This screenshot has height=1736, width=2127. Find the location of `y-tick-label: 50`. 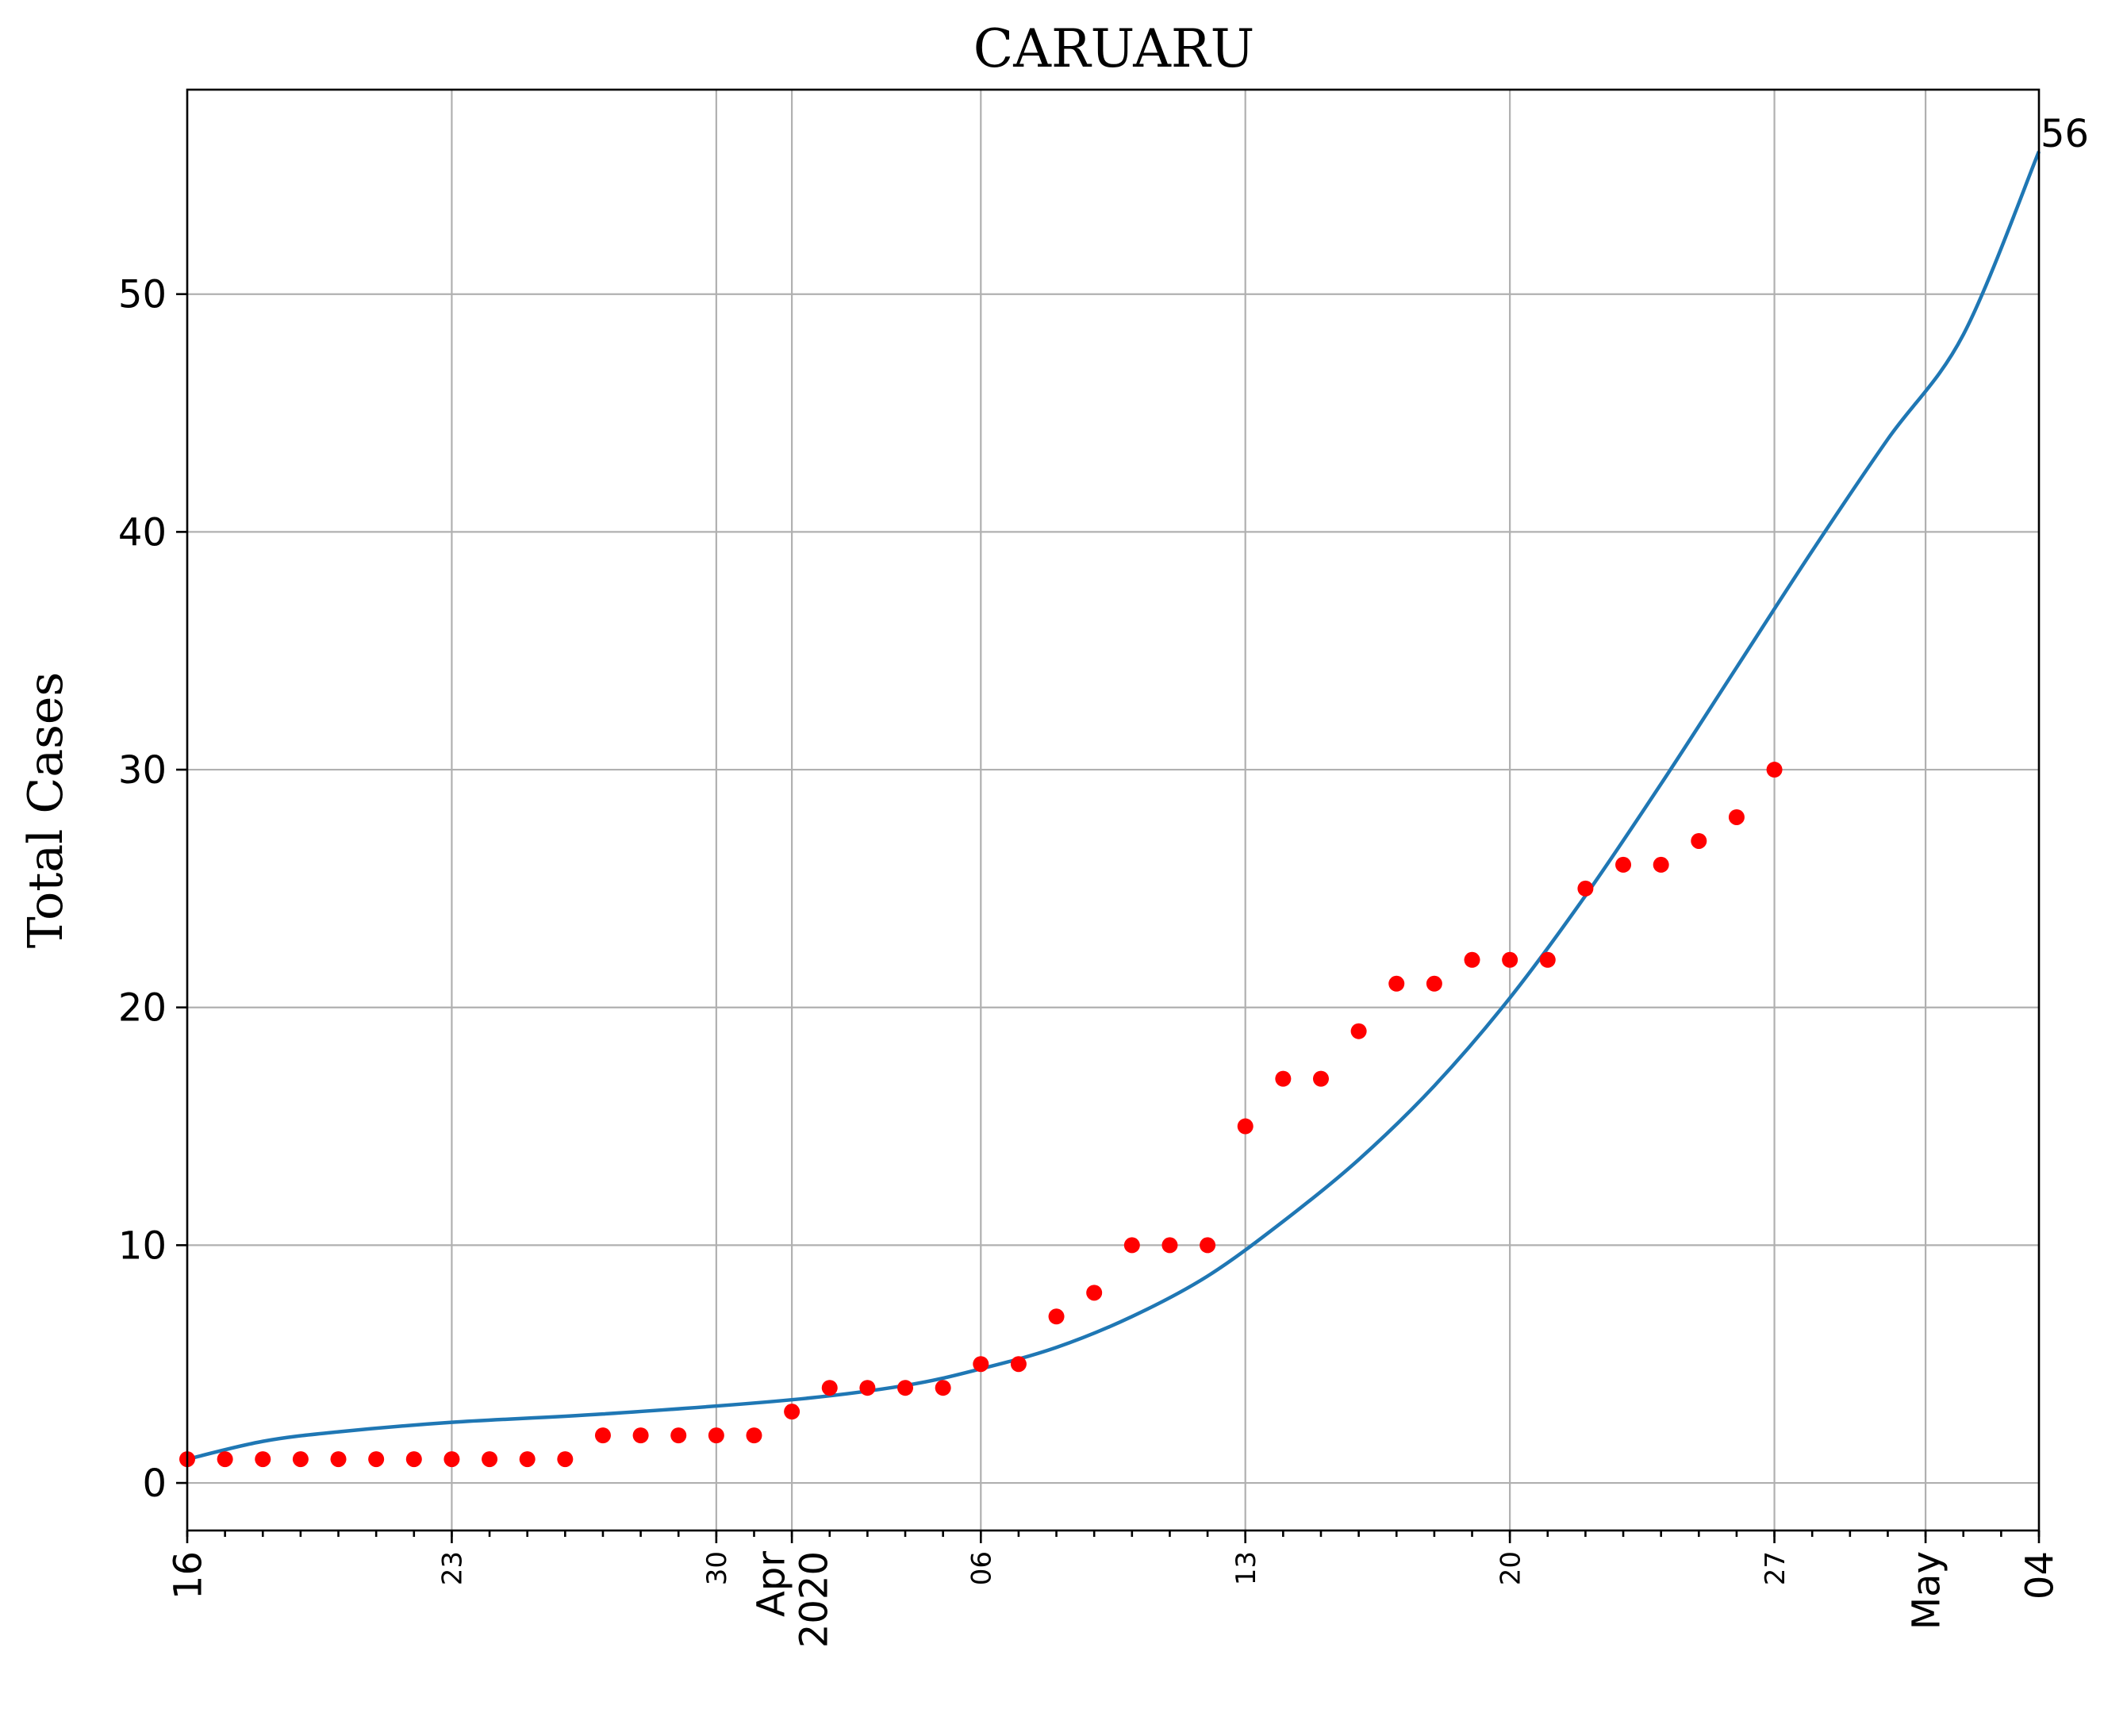

y-tick-label: 50 is located at coordinates (142, 295).